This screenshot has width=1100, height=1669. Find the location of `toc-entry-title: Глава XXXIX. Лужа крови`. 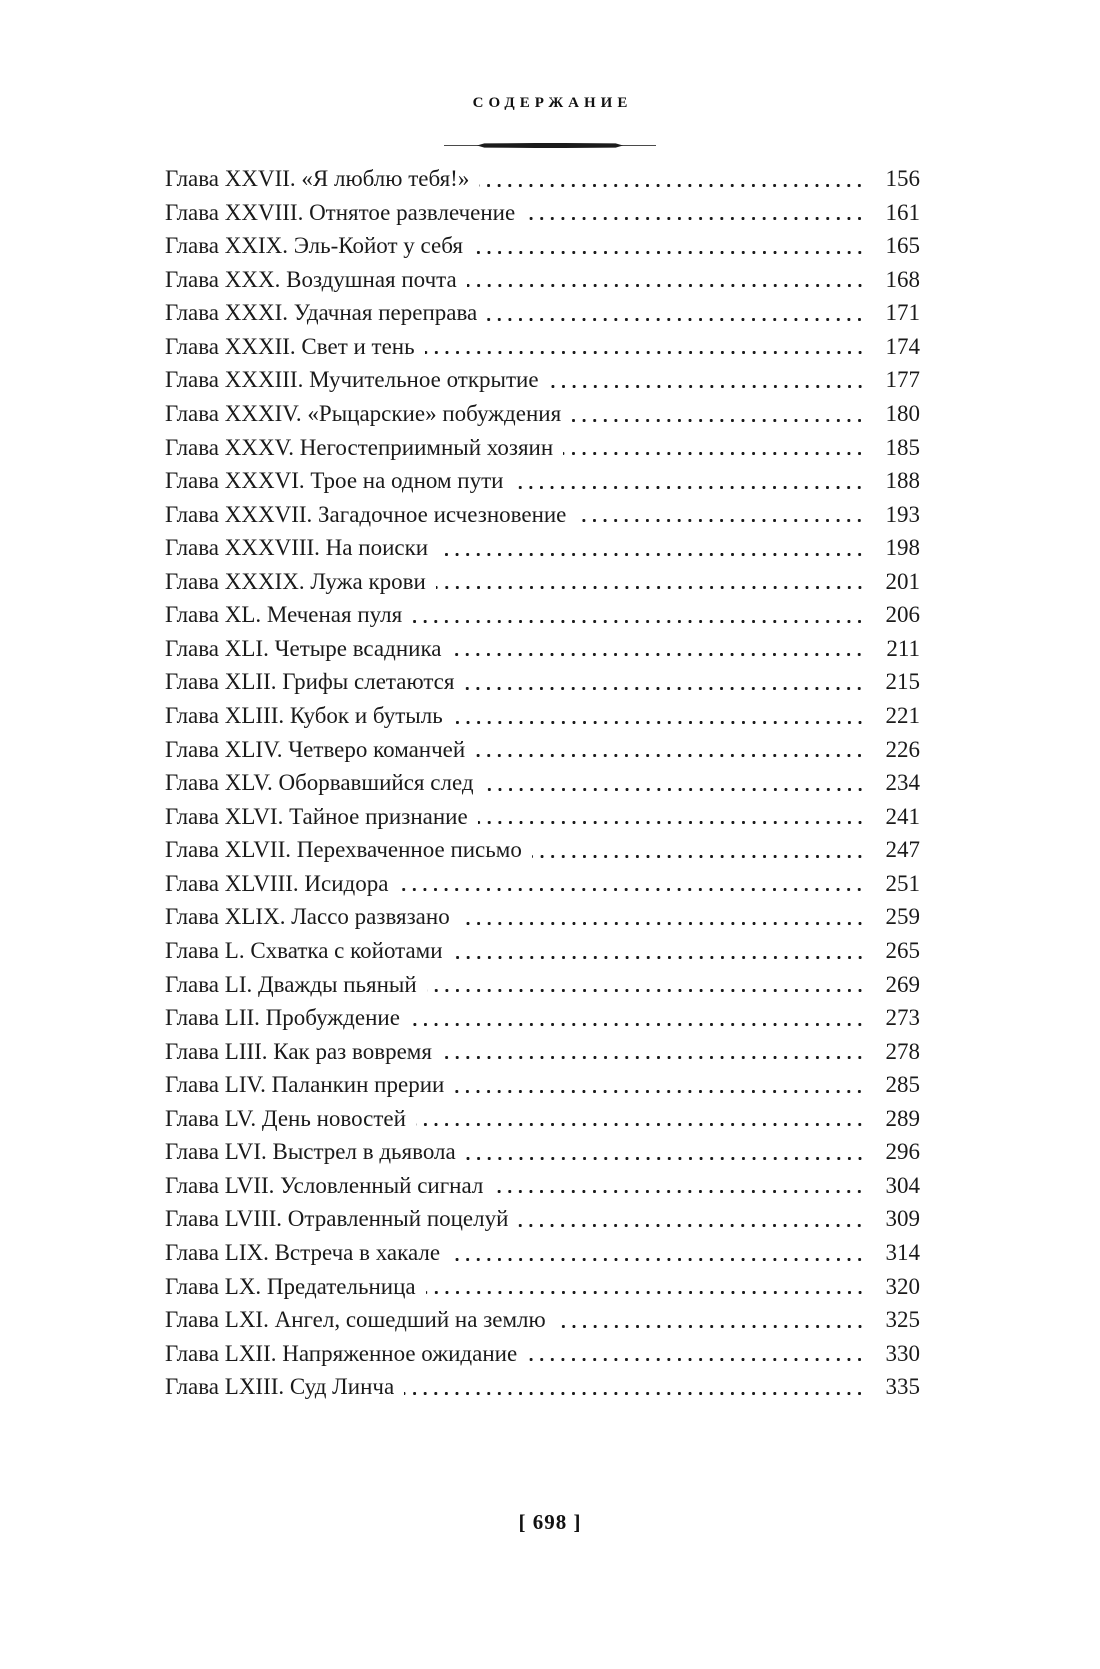

toc-entry-title: Глава XXXIX. Лужа крови is located at coordinates (295, 581).